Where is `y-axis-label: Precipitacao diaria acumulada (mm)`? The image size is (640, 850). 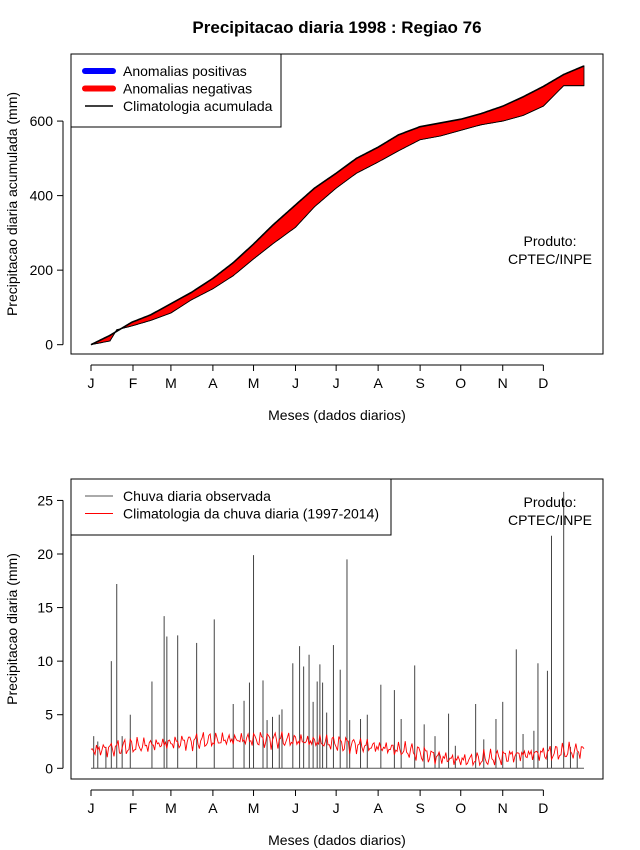
y-axis-label: Precipitacao diaria acumulada (mm) is located at coordinates (12, 204).